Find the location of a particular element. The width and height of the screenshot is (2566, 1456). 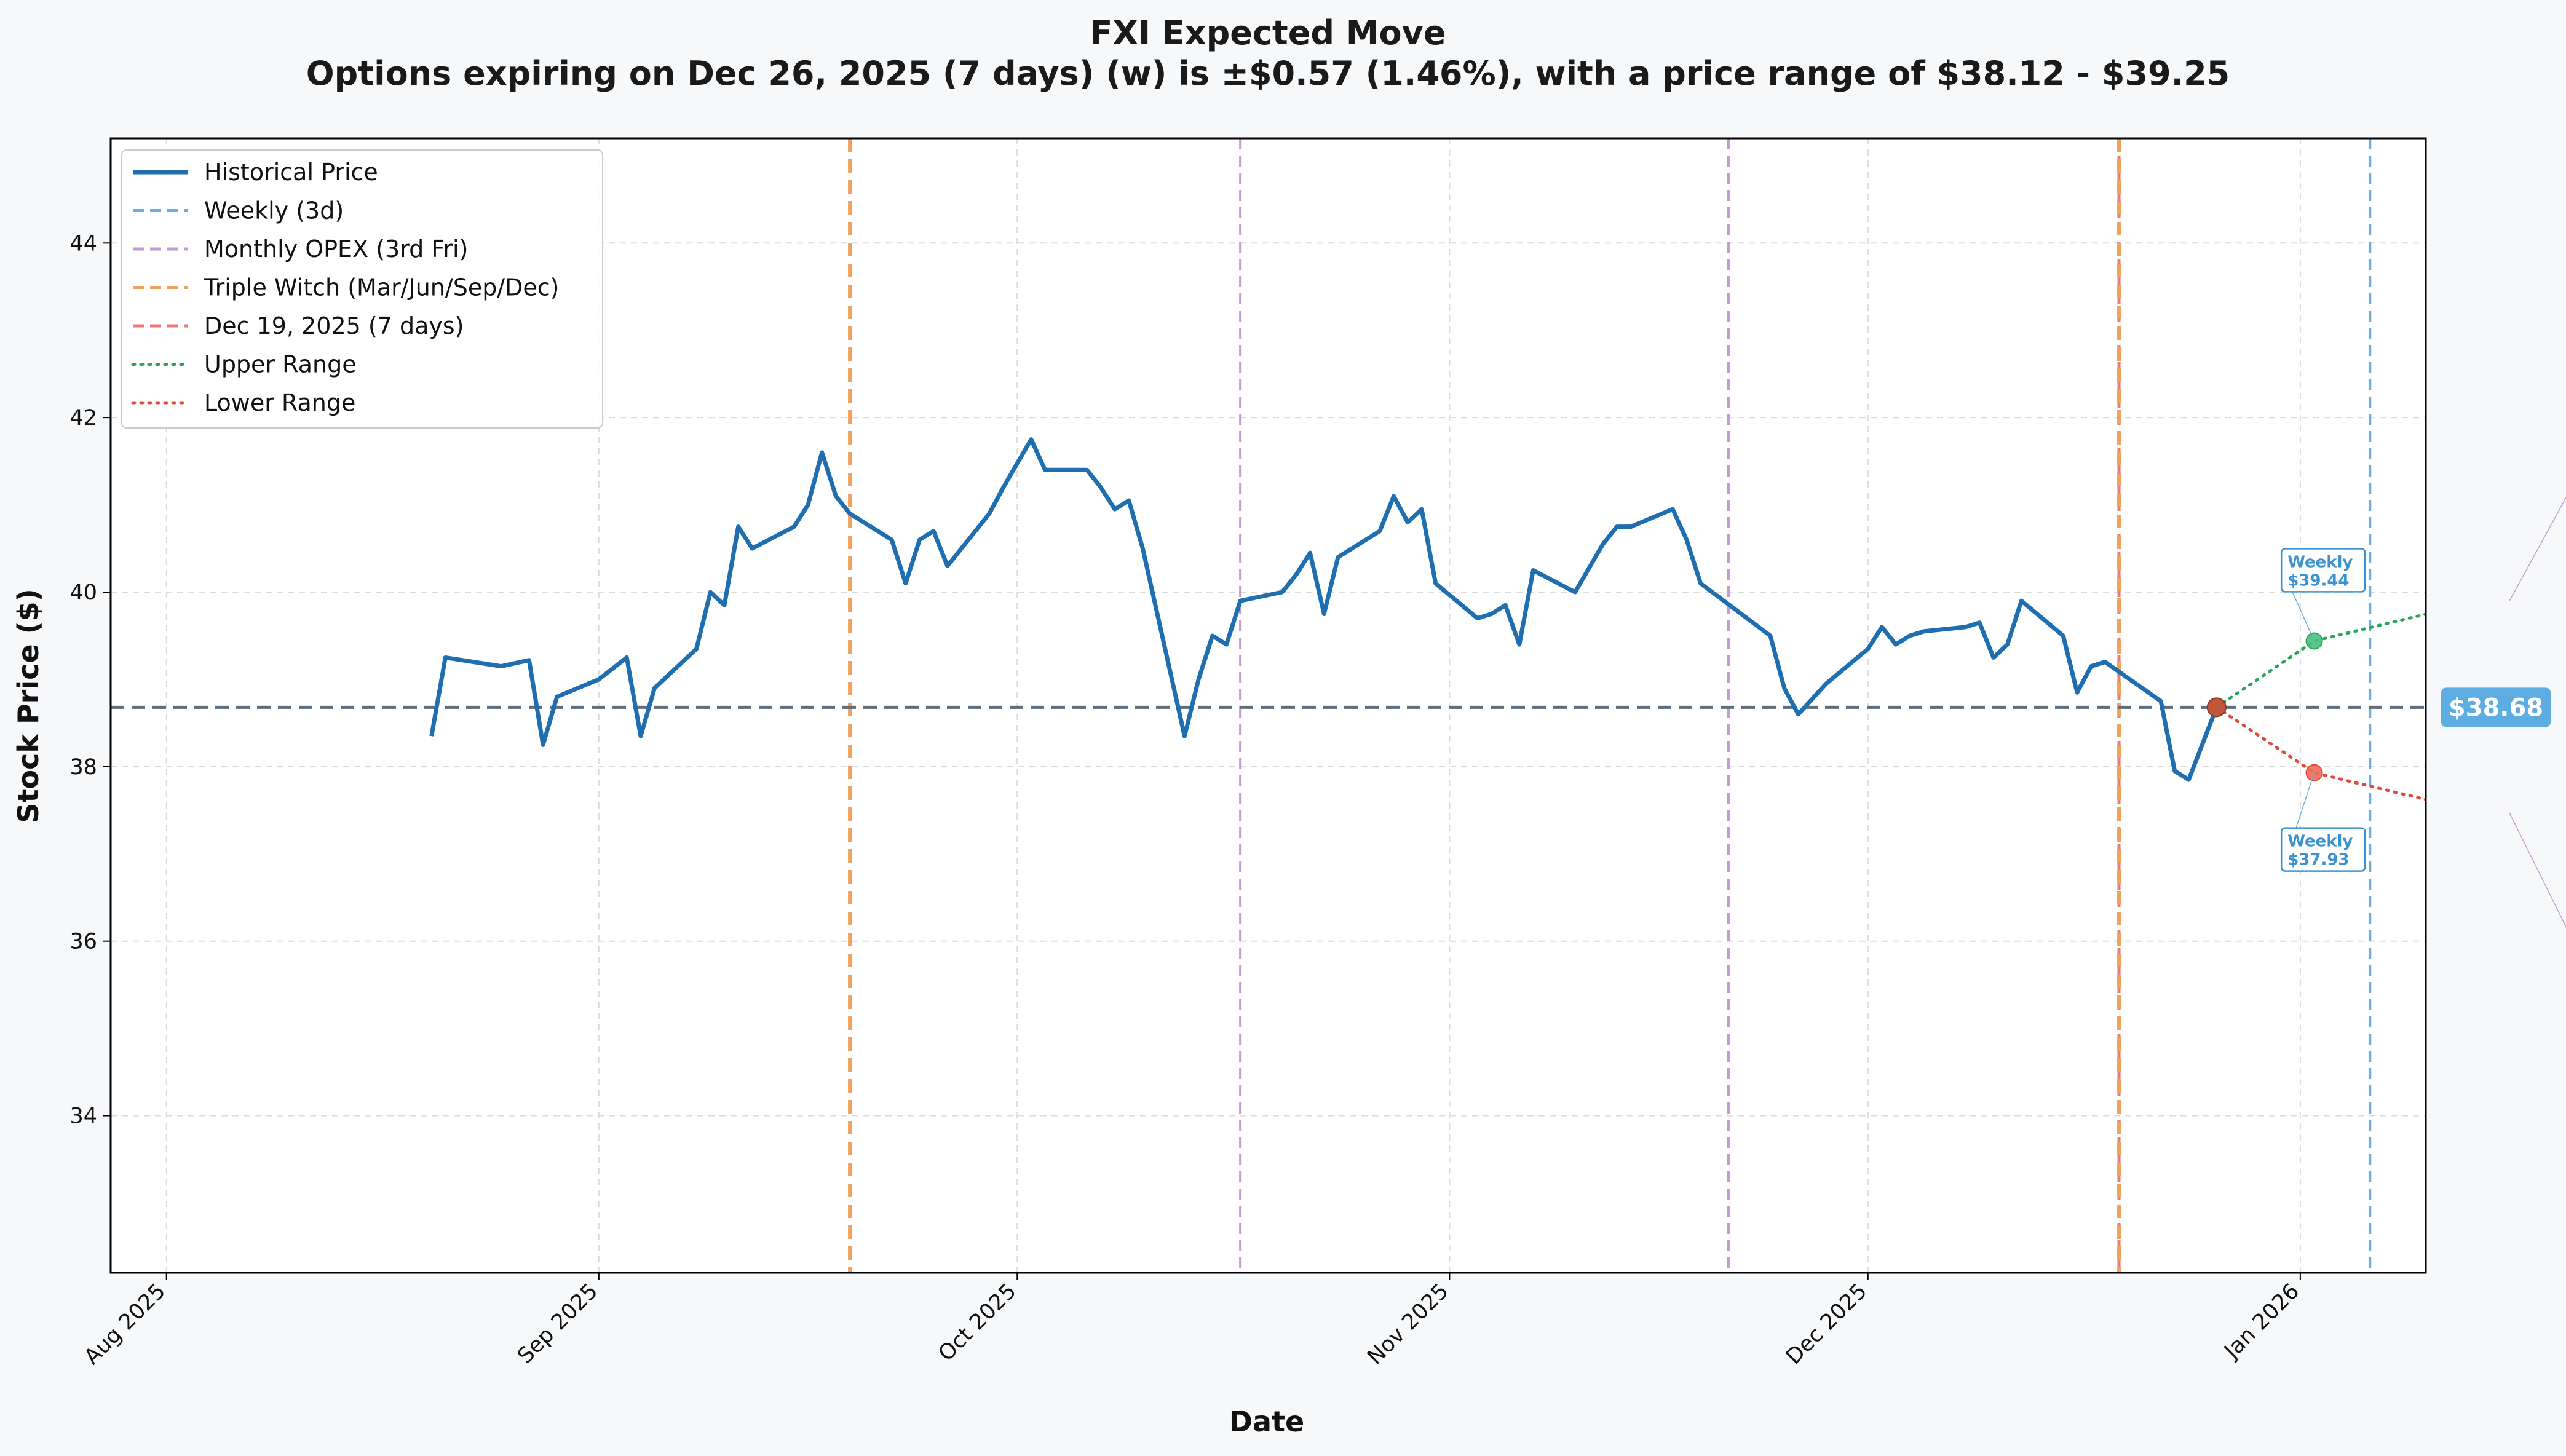

y-axis-label: Stock Price ($) is located at coordinates (28, 705).